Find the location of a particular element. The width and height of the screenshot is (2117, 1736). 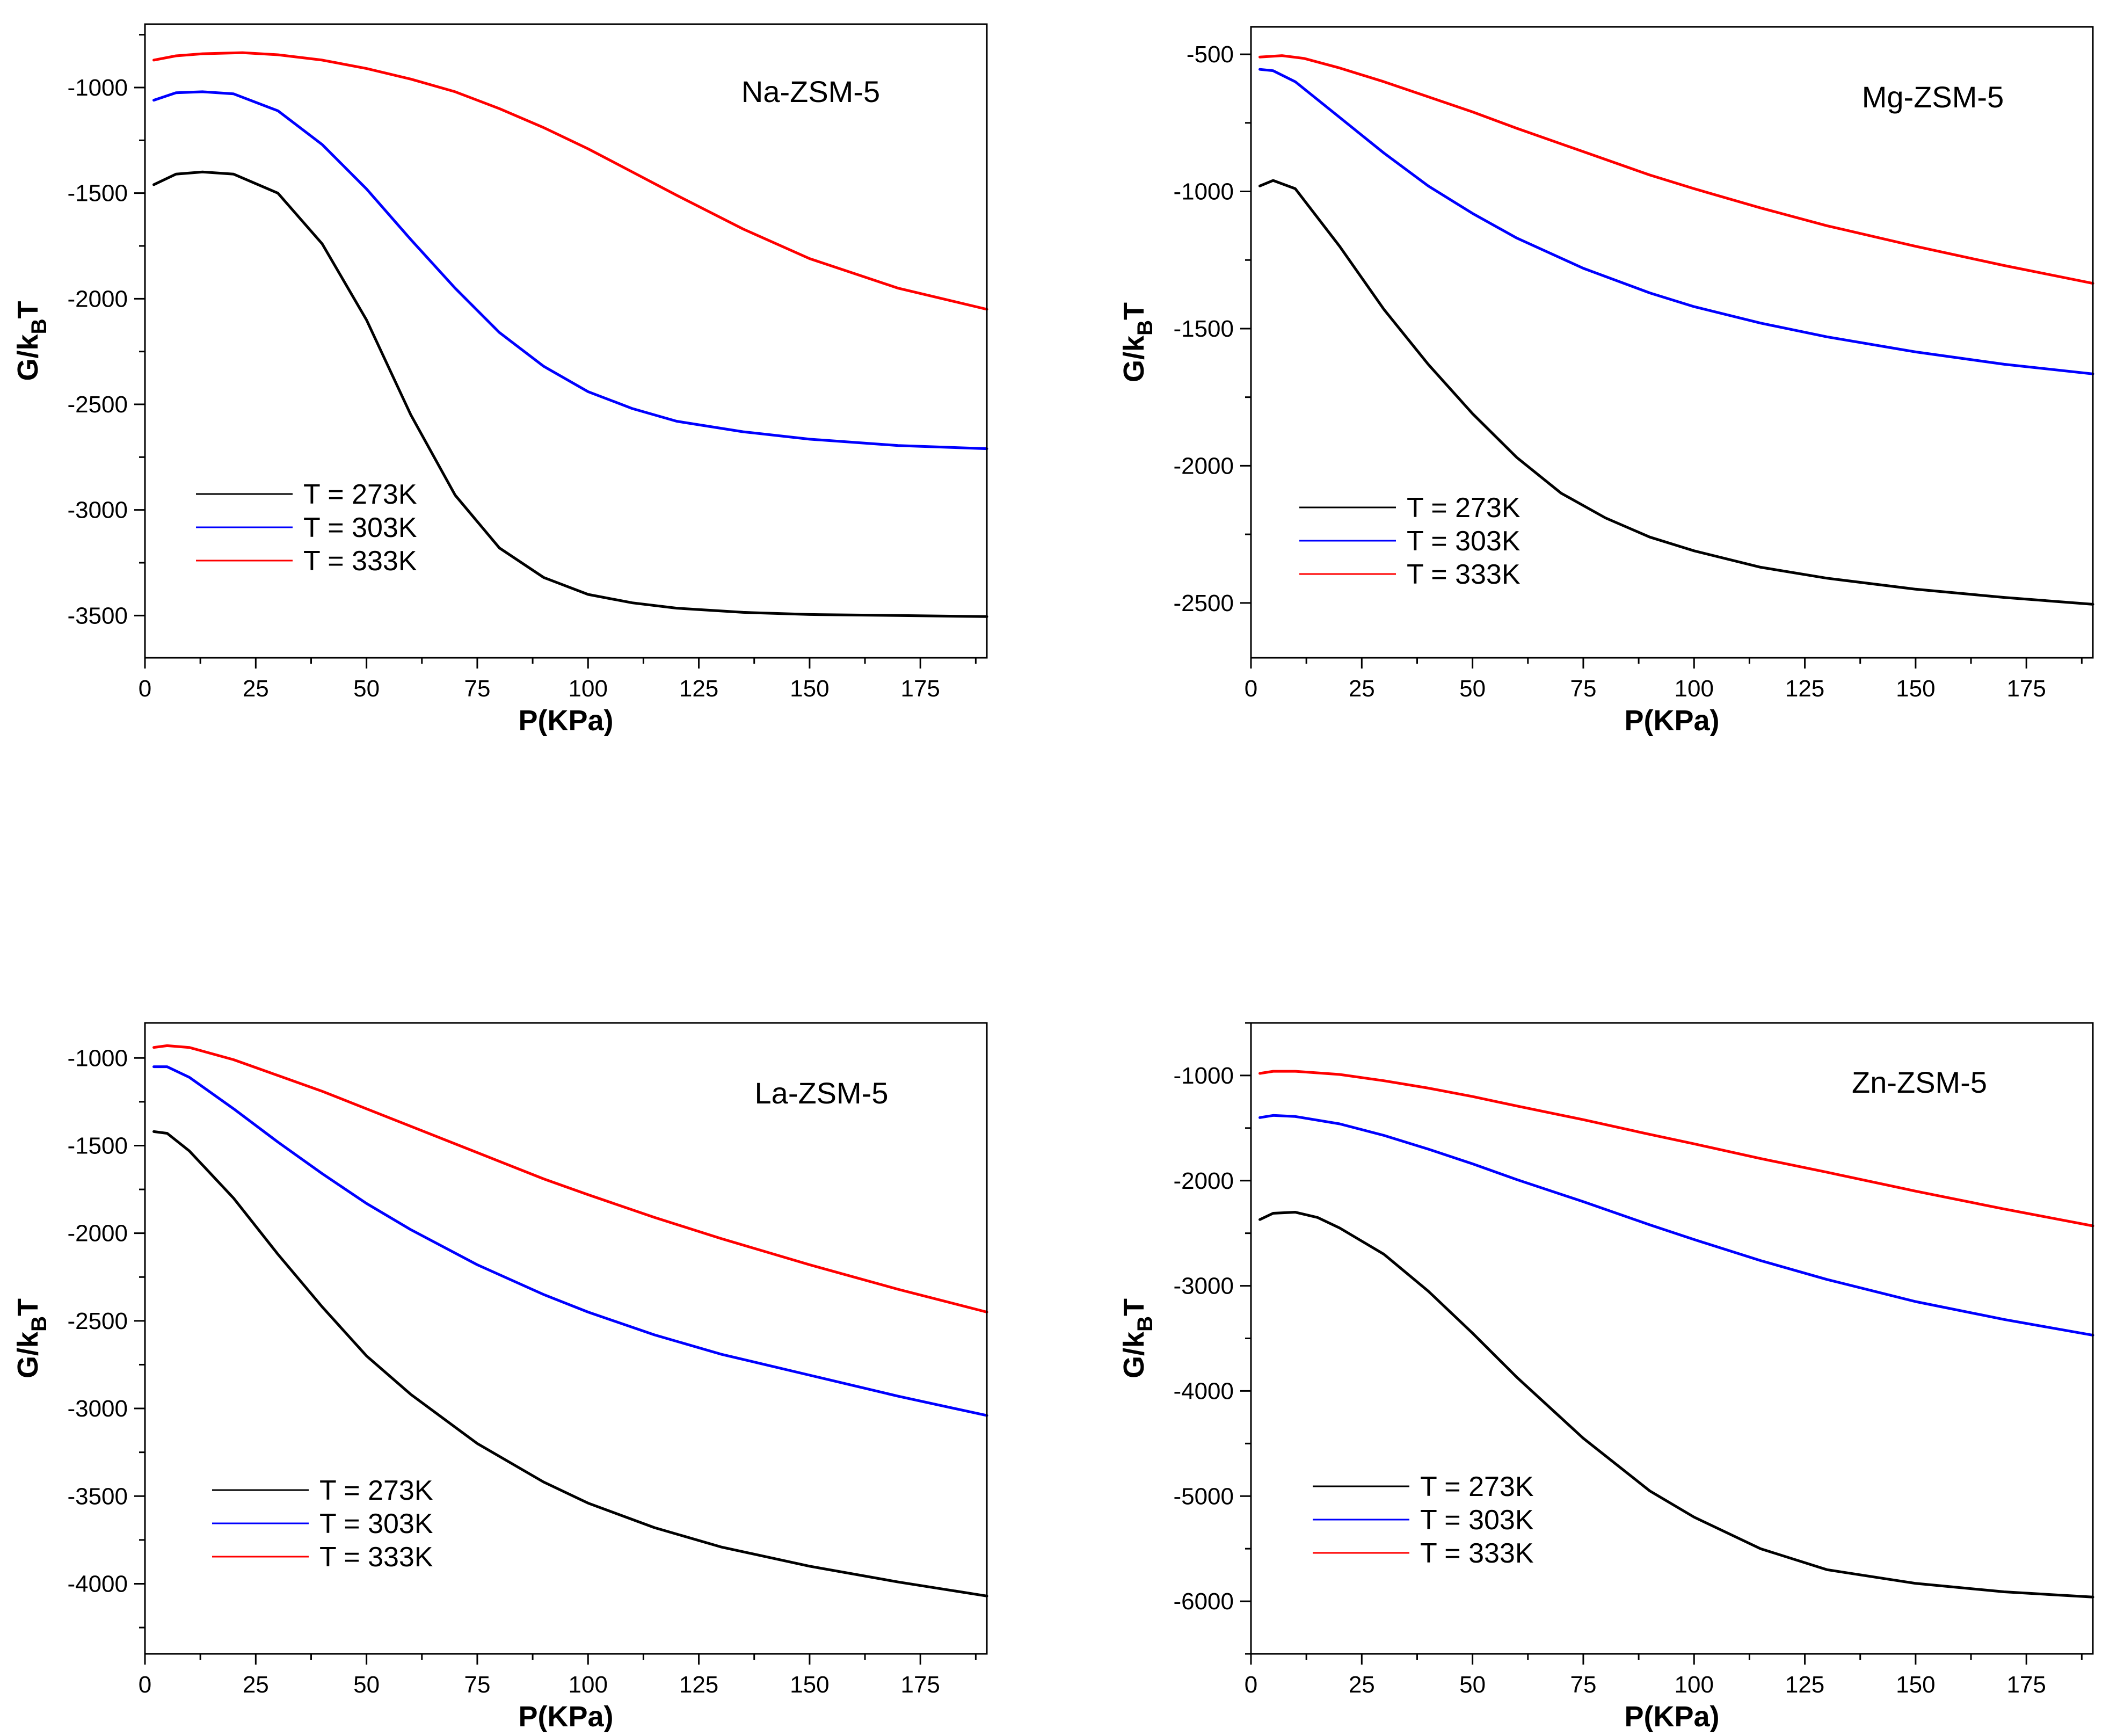

y-tick-label: -4000 is located at coordinates (97, 1584).